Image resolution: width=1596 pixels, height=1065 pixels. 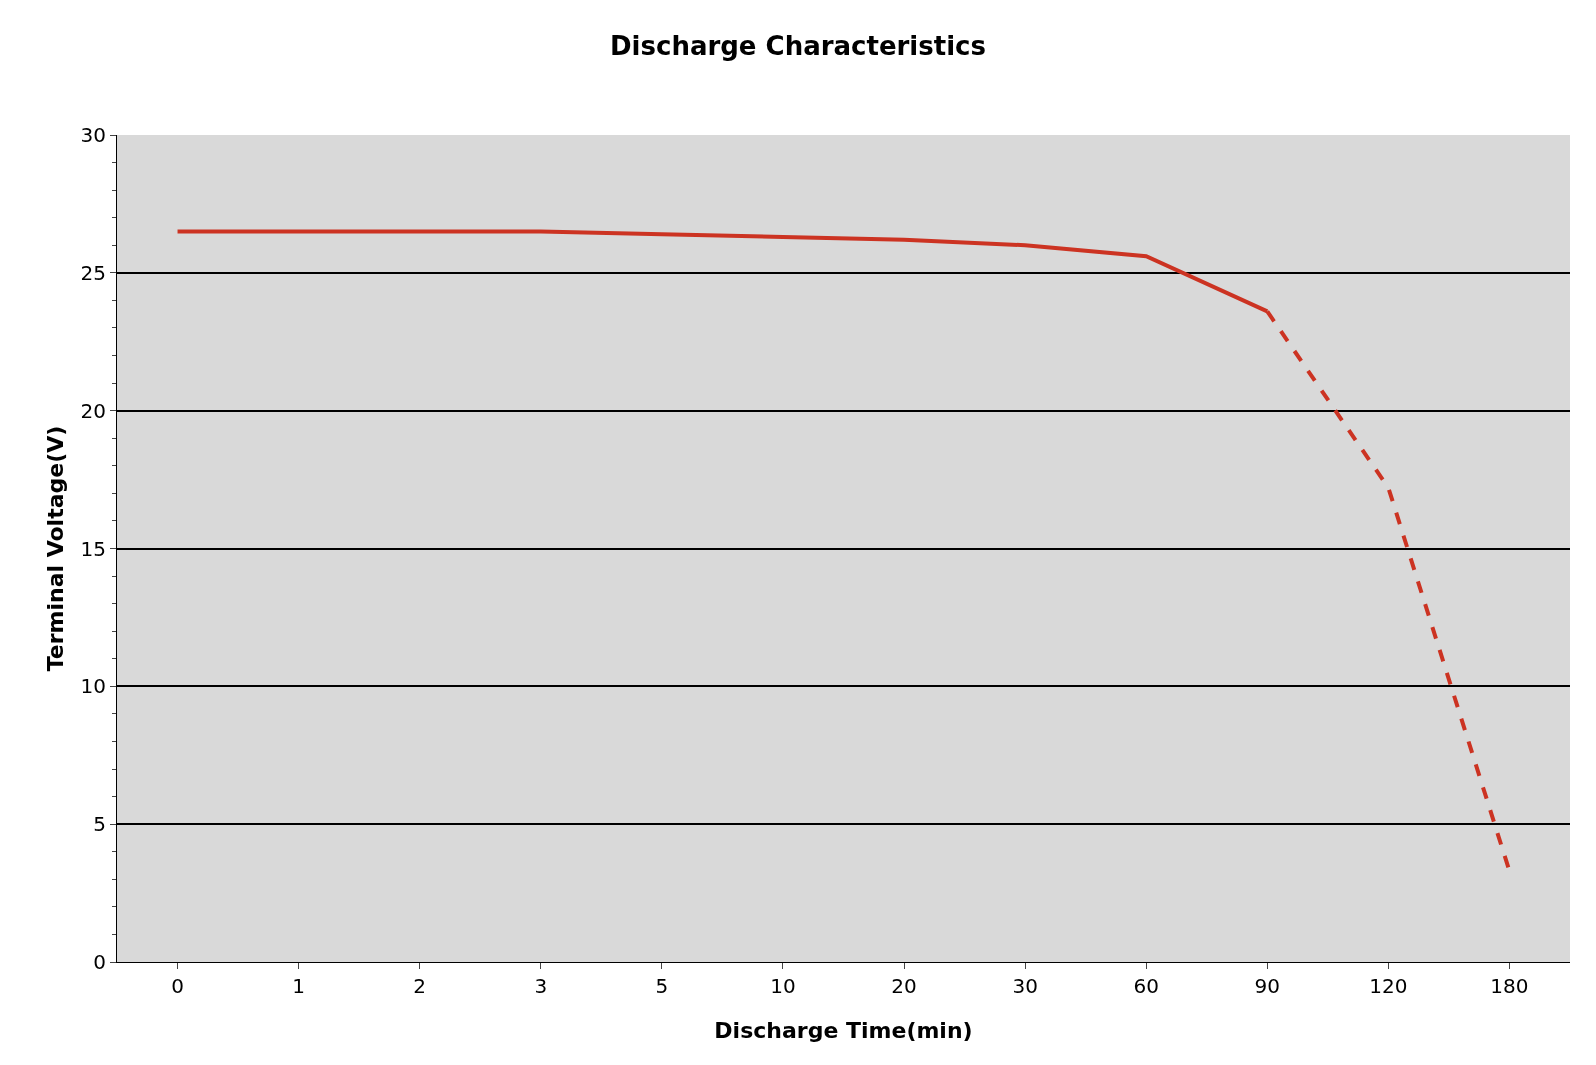 What do you see at coordinates (99, 824) in the screenshot?
I see `y-tick-label: 5` at bounding box center [99, 824].